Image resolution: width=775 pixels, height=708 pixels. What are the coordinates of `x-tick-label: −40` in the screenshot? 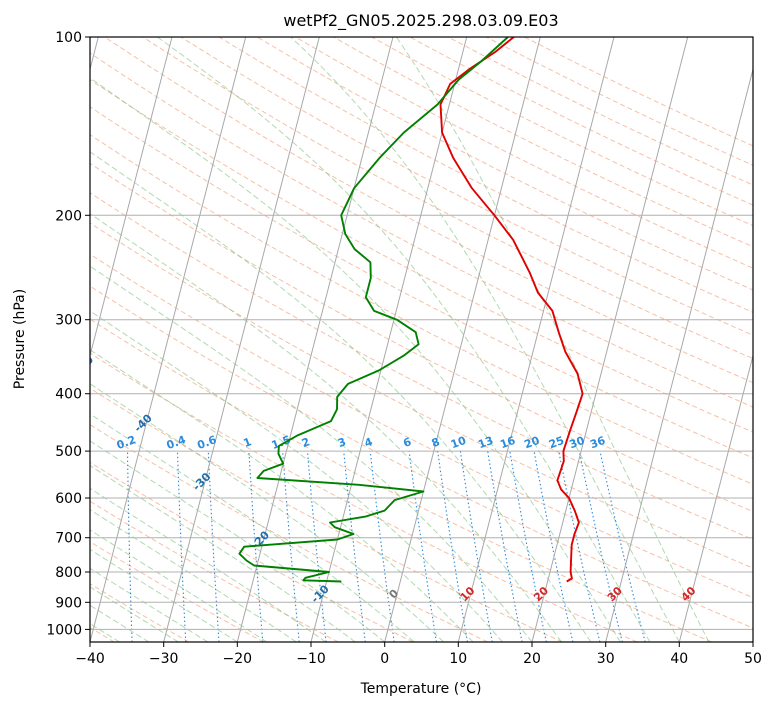 It's located at (90, 659).